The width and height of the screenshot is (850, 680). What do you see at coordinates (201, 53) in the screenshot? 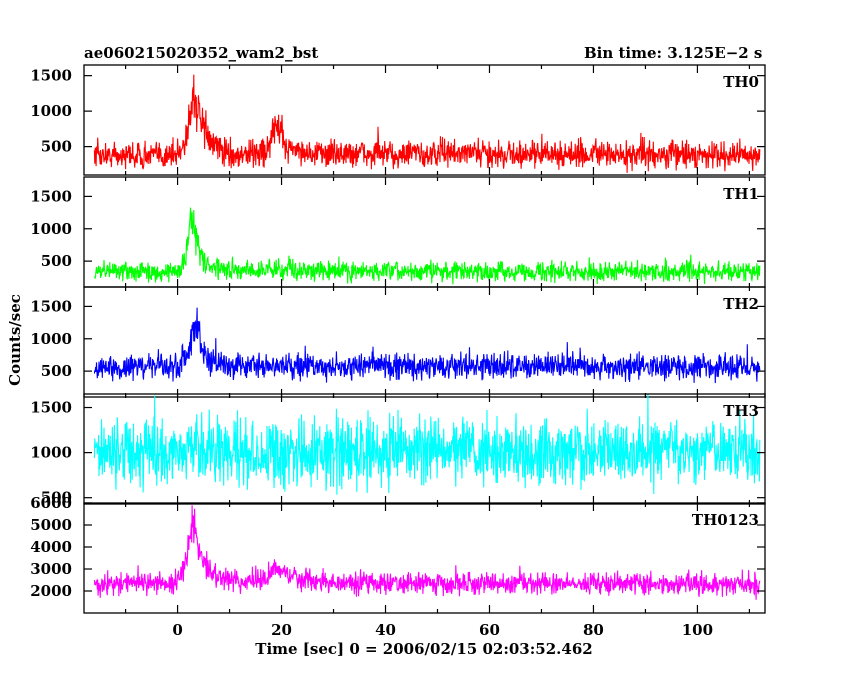
I see `chart-title: ae060215020352_wam2_bst` at bounding box center [201, 53].